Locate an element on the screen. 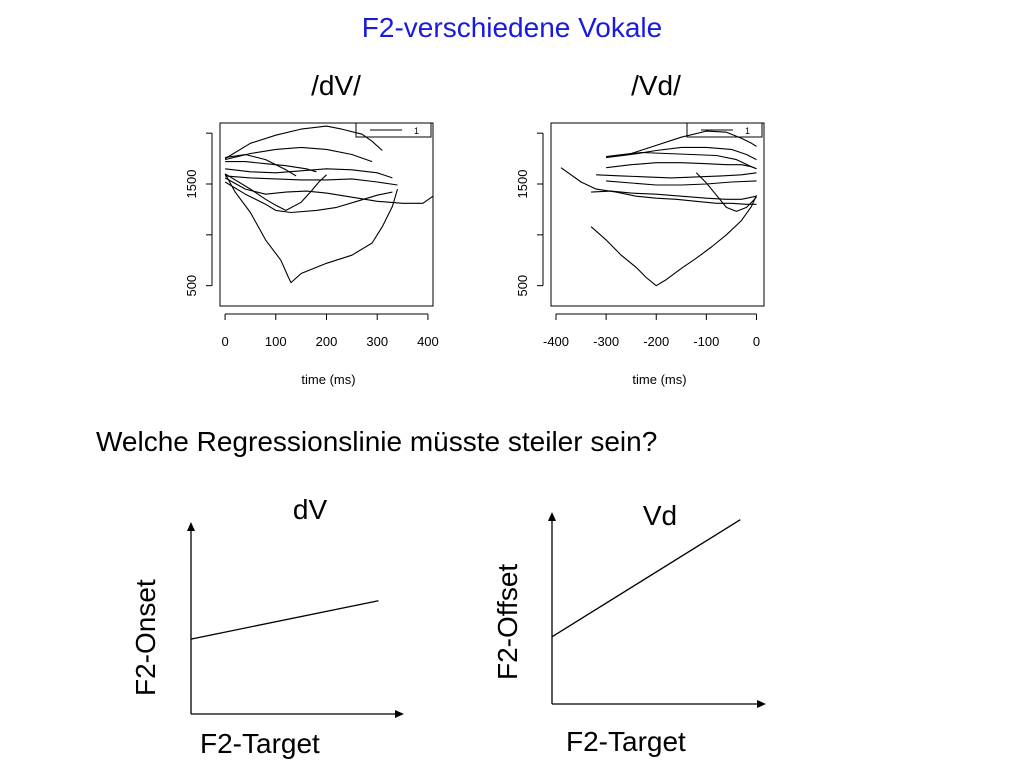 The width and height of the screenshot is (1024, 768). sketch-title-dv: dV is located at coordinates (310, 509).